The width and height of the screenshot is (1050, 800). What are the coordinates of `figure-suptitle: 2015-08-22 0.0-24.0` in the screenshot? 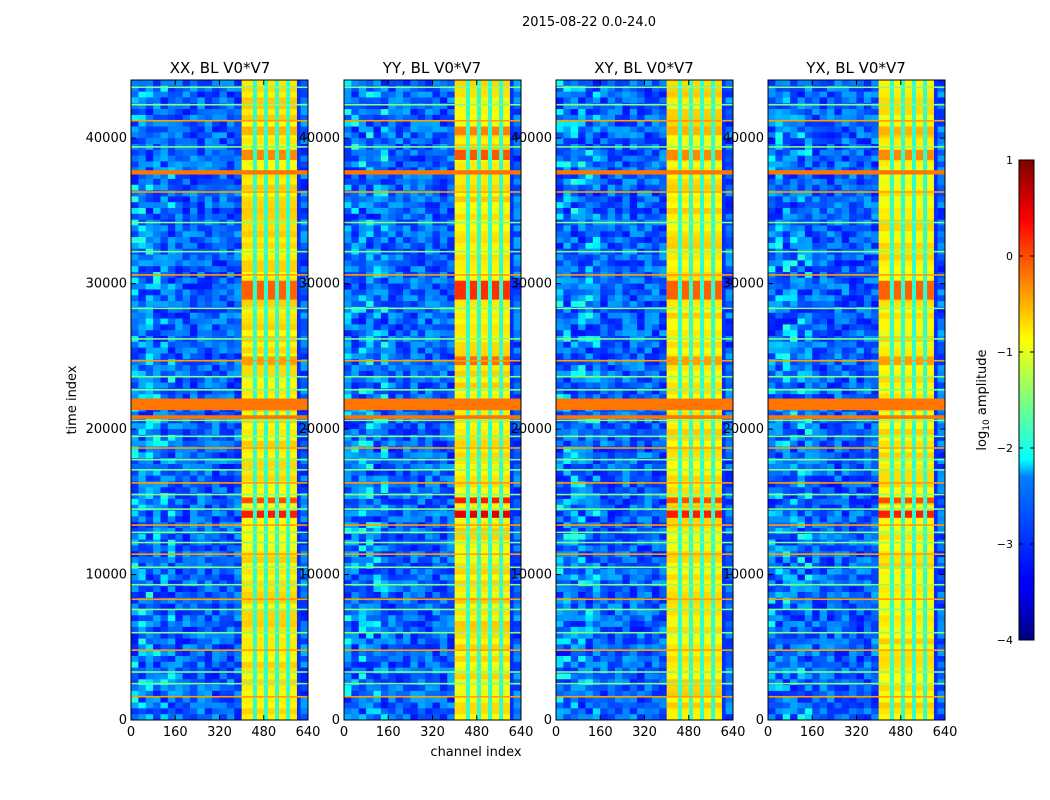 It's located at (589, 22).